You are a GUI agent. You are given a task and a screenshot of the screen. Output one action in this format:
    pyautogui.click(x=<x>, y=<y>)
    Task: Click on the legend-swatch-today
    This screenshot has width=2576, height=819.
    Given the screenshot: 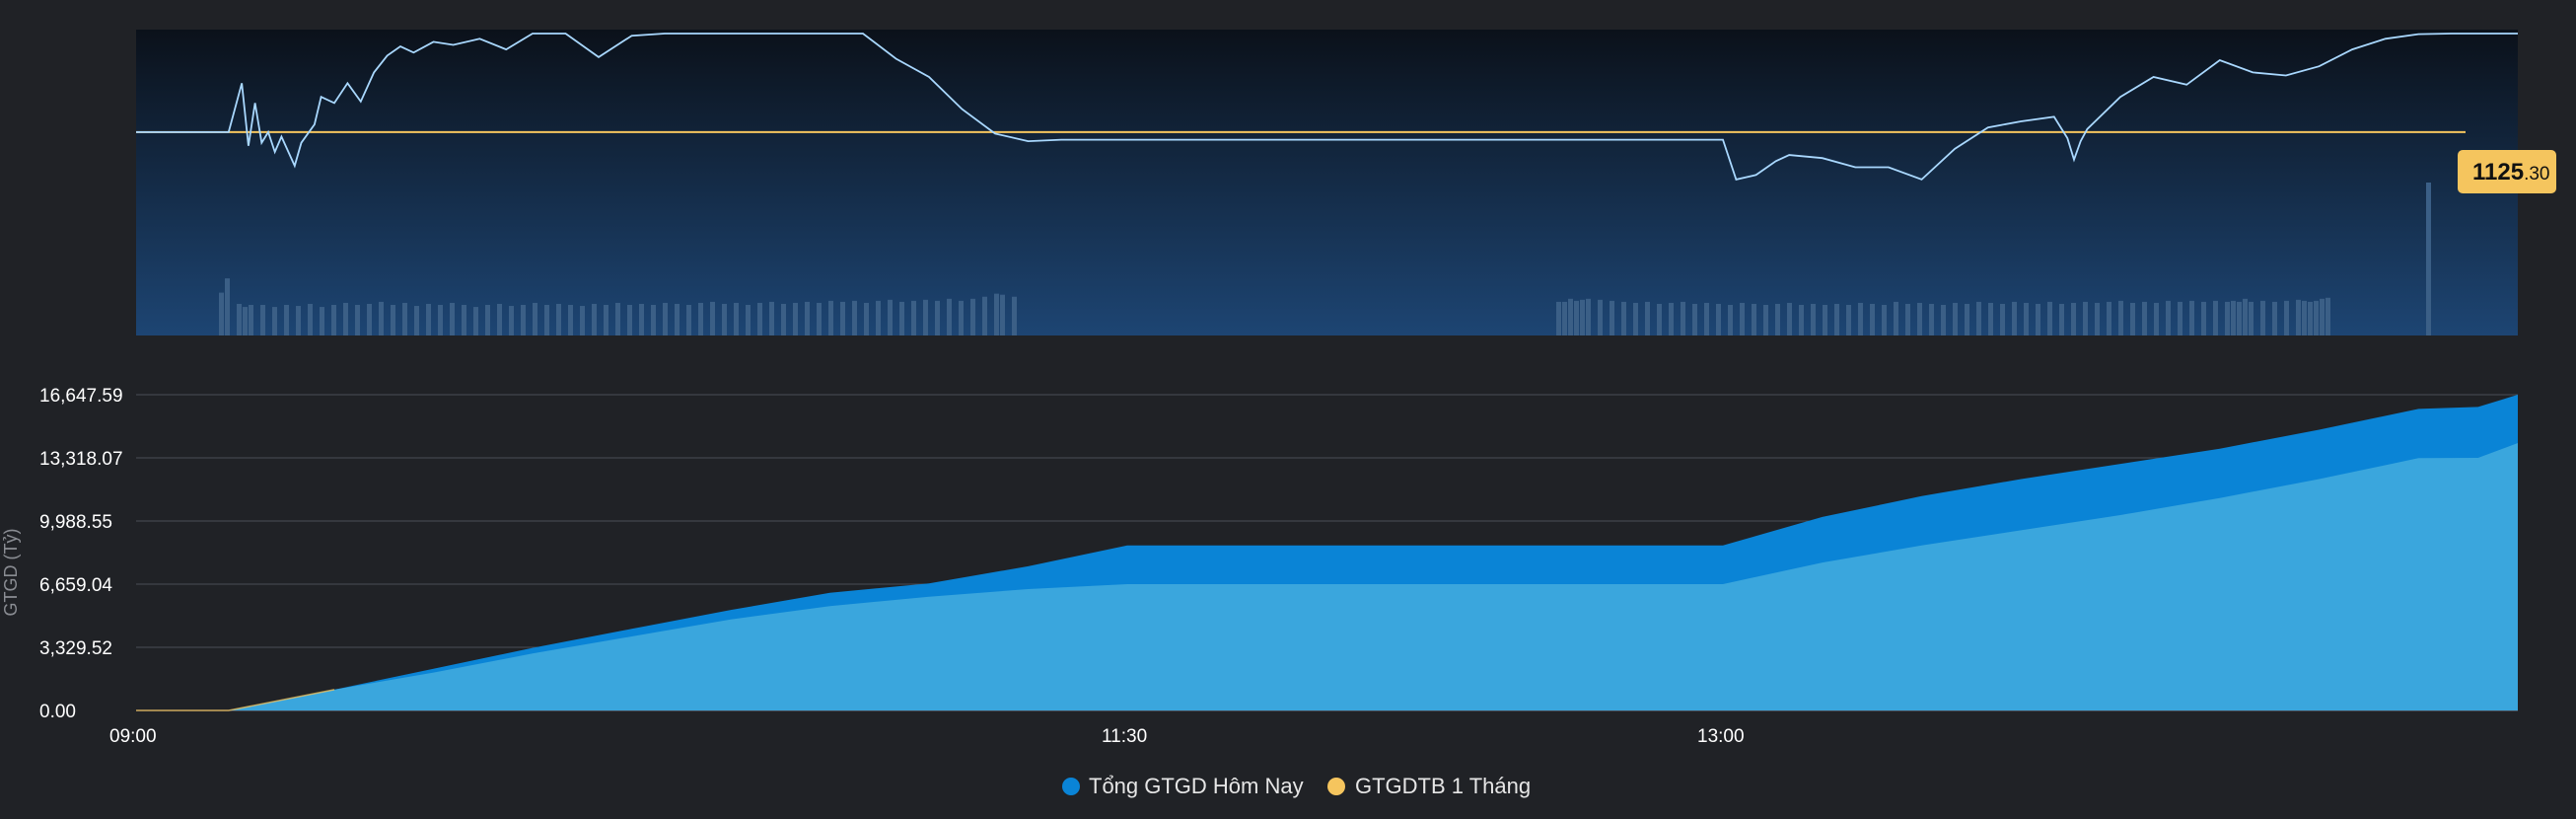 What is the action you would take?
    pyautogui.click(x=1071, y=786)
    